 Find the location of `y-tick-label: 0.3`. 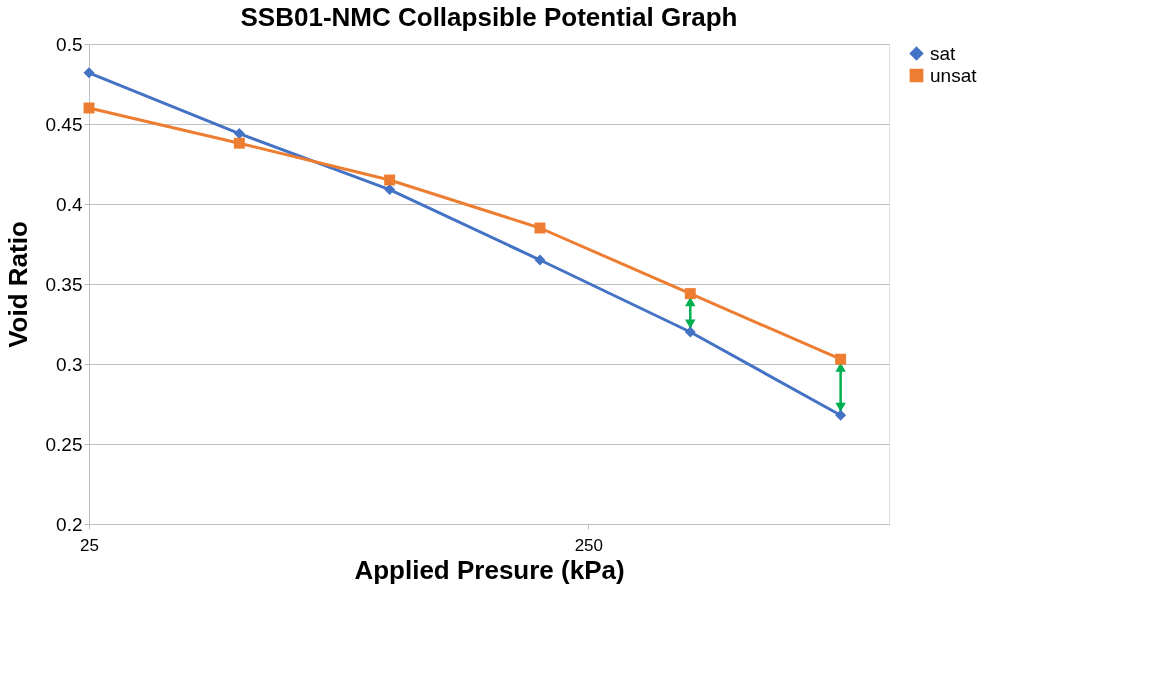

y-tick-label: 0.3 is located at coordinates (69, 364).